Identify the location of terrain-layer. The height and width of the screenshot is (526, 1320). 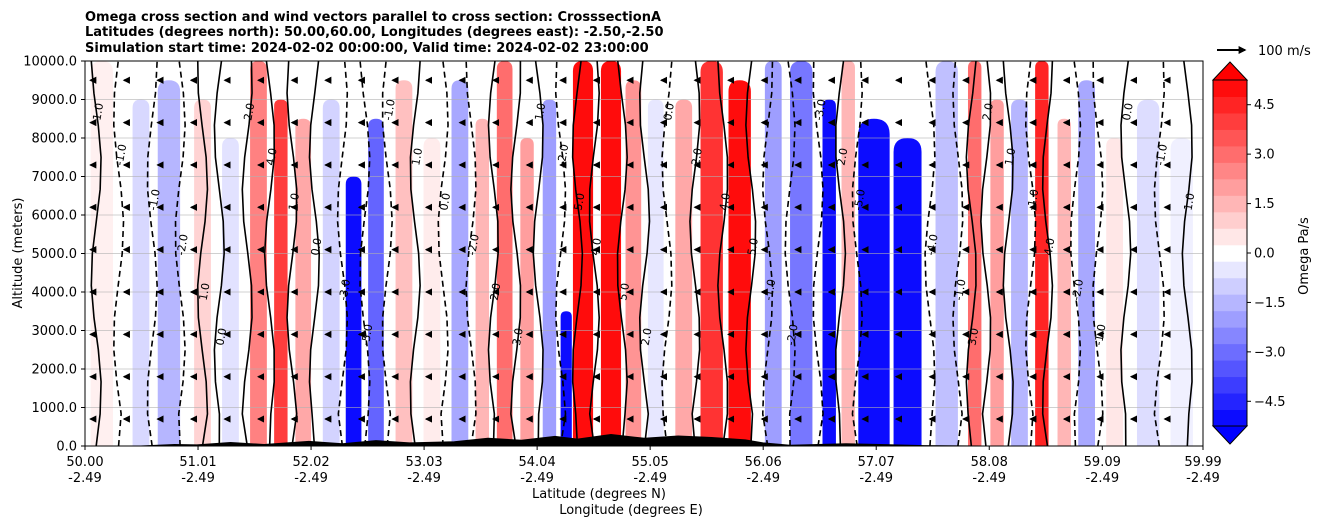
(644, 439).